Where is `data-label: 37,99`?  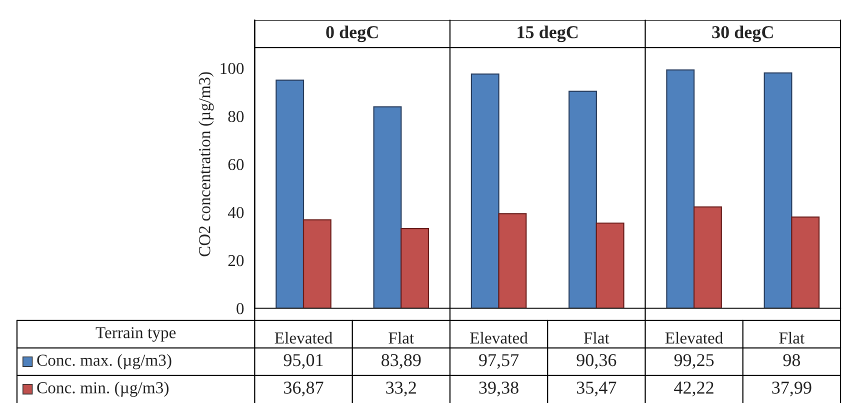 data-label: 37,99 is located at coordinates (792, 389).